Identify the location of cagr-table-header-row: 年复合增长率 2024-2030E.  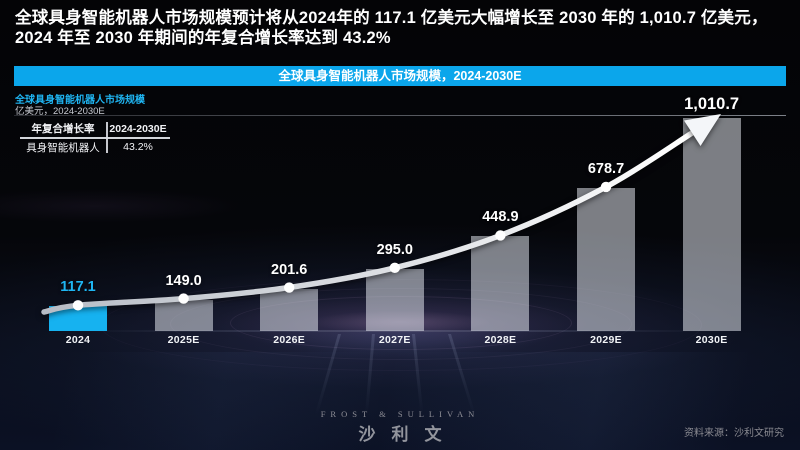
(95, 128).